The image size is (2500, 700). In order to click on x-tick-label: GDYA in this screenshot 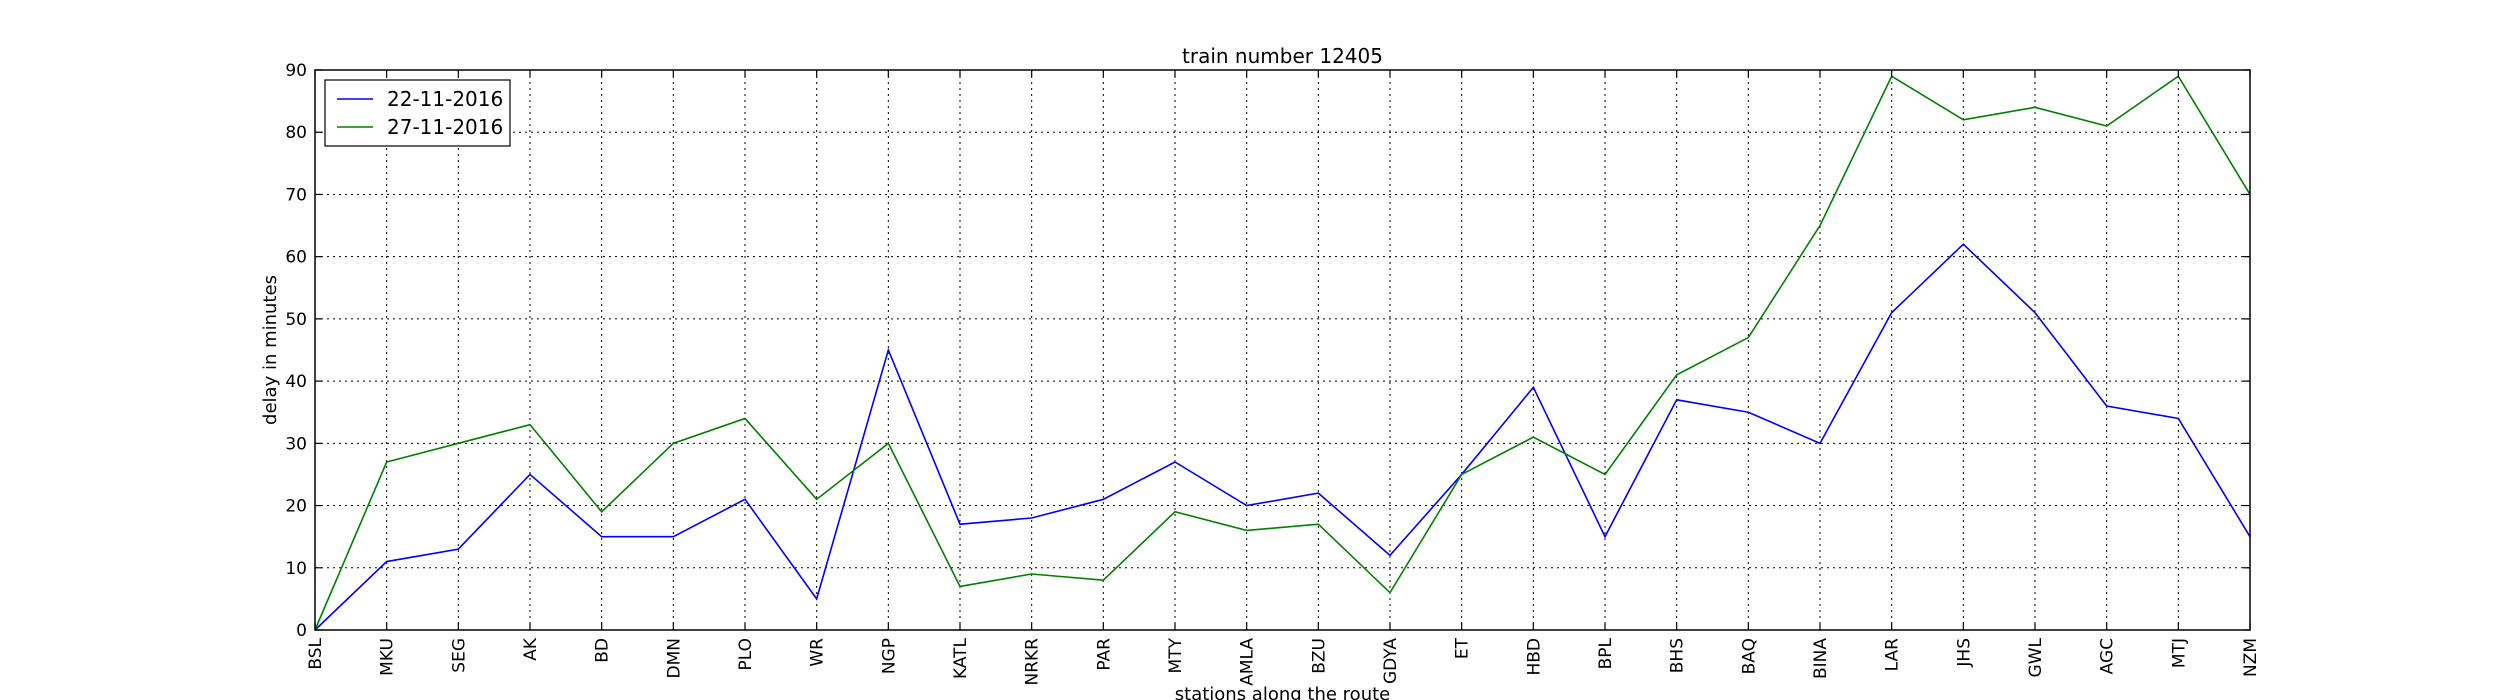, I will do `click(1391, 661)`.